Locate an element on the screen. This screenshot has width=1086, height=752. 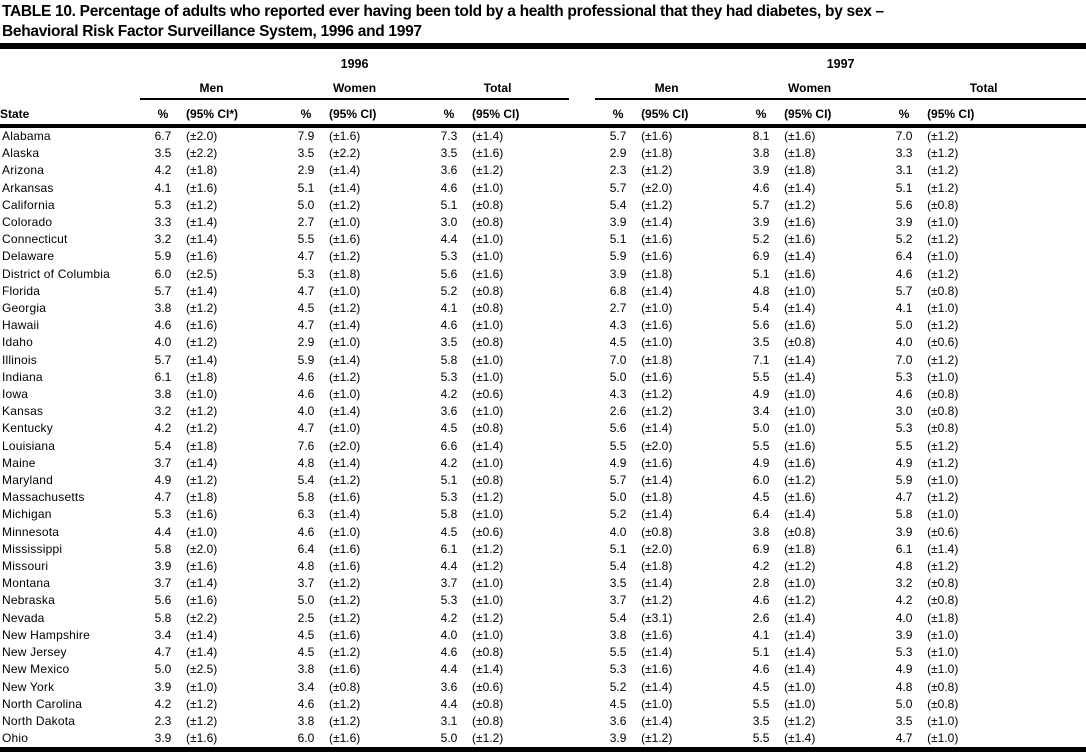
percent-value: 4.3 is located at coordinates (618, 394).